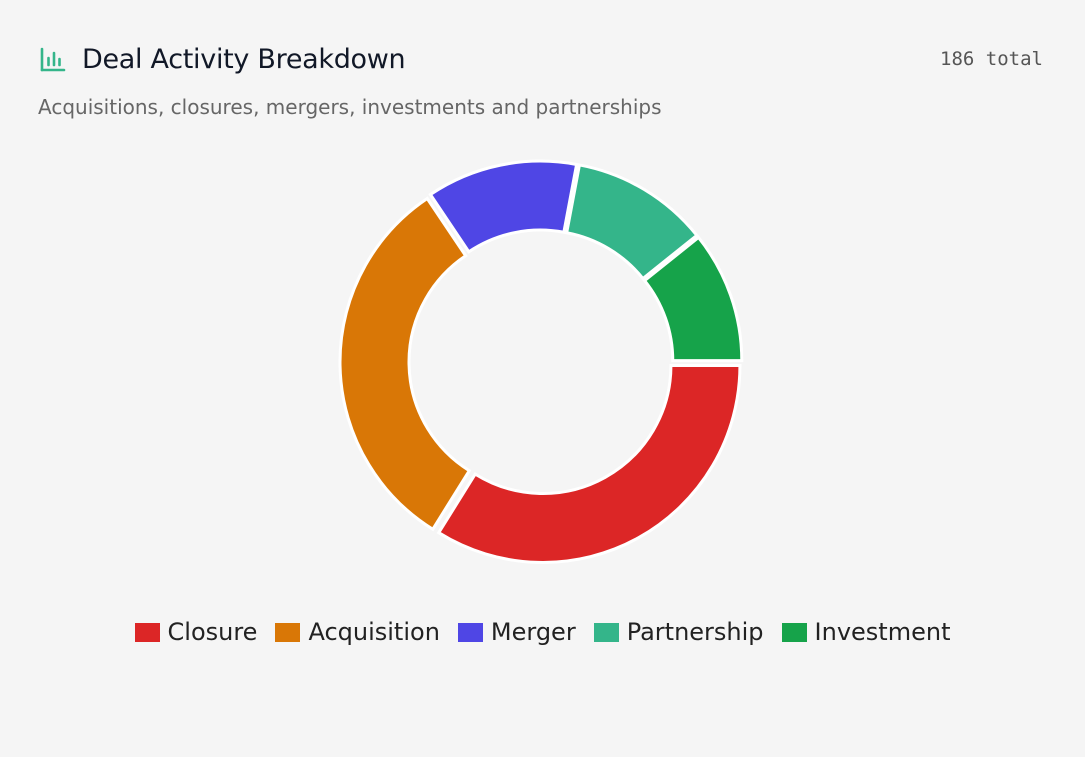  What do you see at coordinates (52, 60) in the screenshot?
I see `bar-chart-icon` at bounding box center [52, 60].